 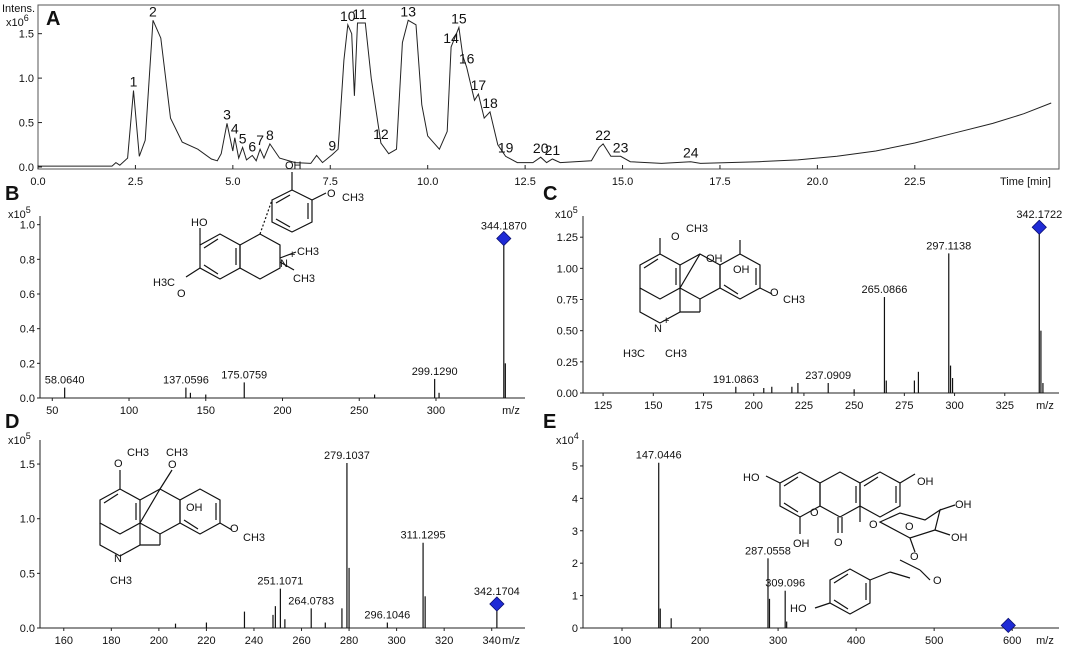 What do you see at coordinates (234, 529) in the screenshot?
I see `struct-d-atom-6: O` at bounding box center [234, 529].